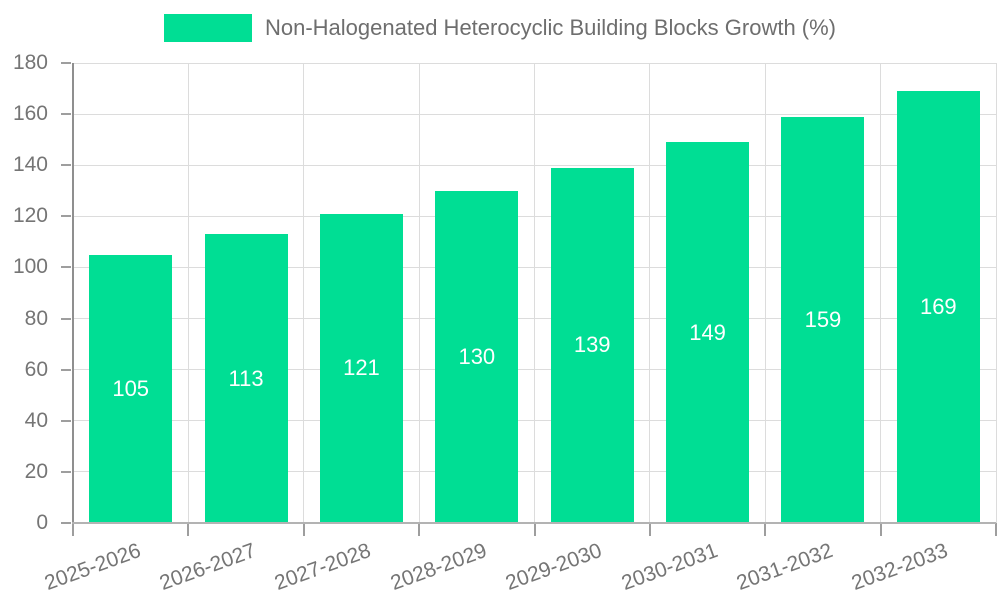 The height and width of the screenshot is (600, 1000). What do you see at coordinates (30, 62) in the screenshot?
I see `y-axis-tick-label: 180` at bounding box center [30, 62].